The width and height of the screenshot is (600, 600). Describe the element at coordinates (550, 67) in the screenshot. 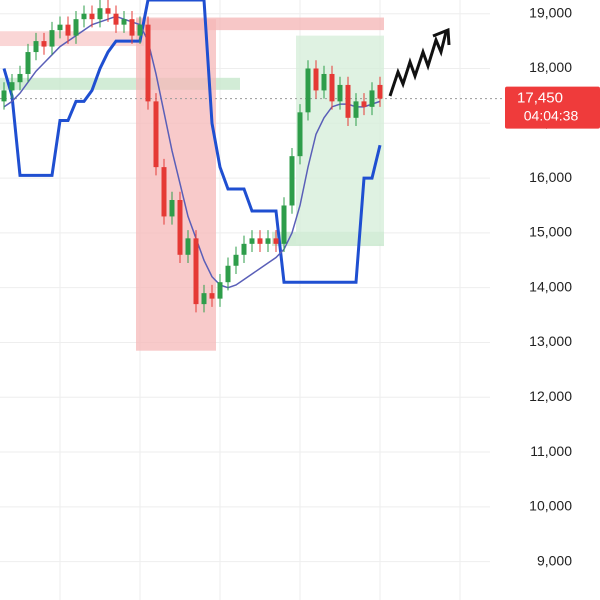

I see `y-tick-label: 18,000` at that location.